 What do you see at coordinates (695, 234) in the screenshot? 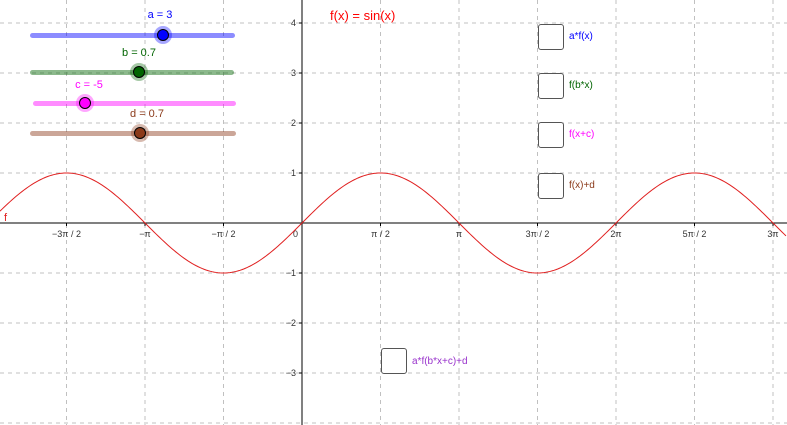
I see `x-tick-label: 5π / 2` at bounding box center [695, 234].